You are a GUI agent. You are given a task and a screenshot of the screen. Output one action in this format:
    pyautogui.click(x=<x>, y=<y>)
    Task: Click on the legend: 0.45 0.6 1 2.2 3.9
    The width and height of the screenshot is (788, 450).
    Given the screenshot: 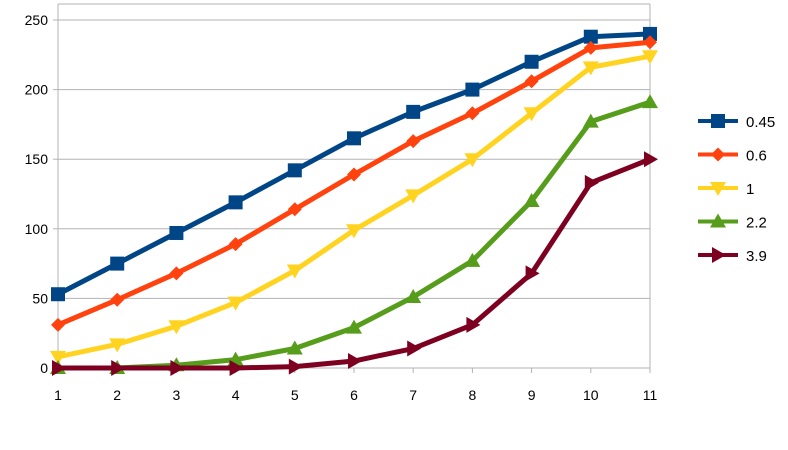 What is the action you would take?
    pyautogui.click(x=736, y=189)
    